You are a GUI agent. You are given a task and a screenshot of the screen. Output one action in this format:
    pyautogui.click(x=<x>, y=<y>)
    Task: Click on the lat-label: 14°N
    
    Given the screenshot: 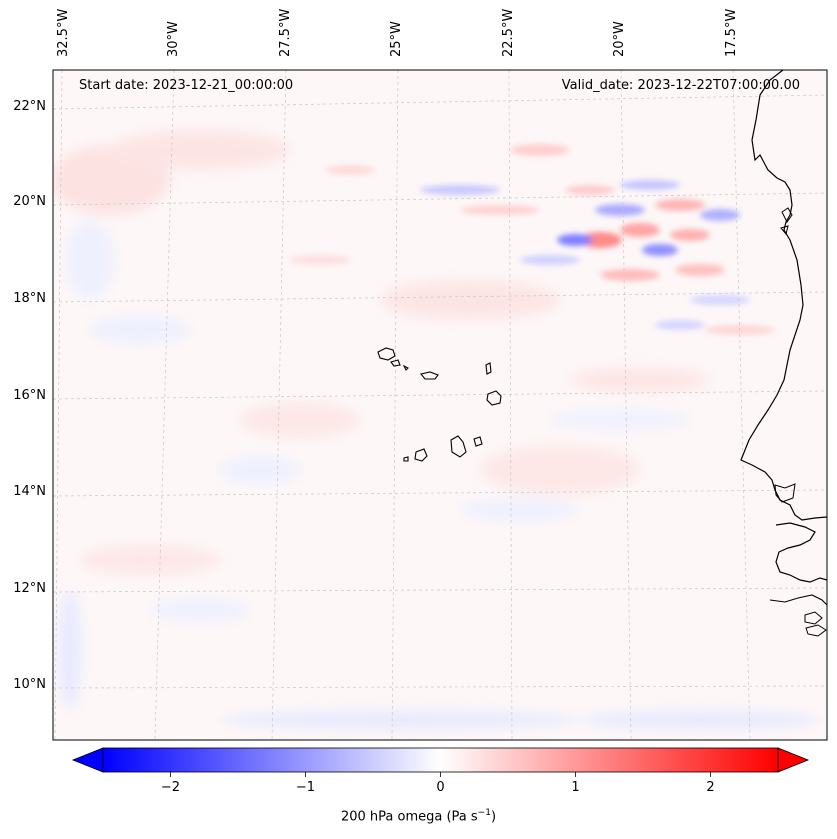 What is the action you would take?
    pyautogui.click(x=29, y=491)
    